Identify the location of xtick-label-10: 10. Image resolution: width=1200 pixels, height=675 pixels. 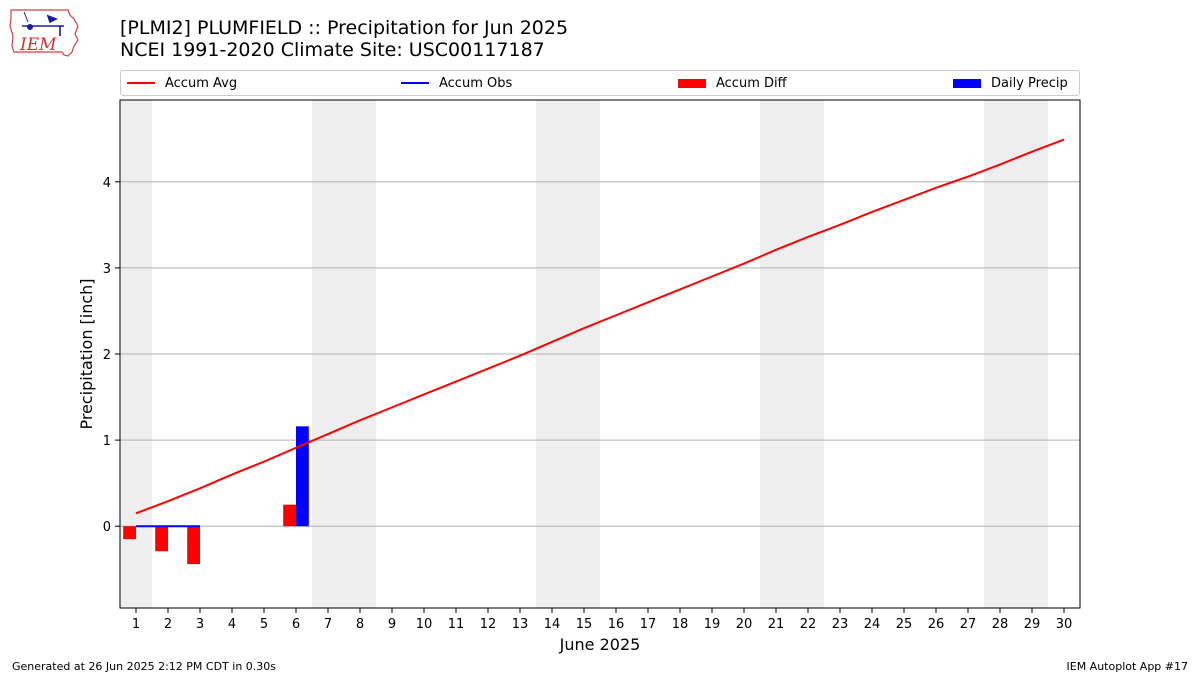
(424, 624).